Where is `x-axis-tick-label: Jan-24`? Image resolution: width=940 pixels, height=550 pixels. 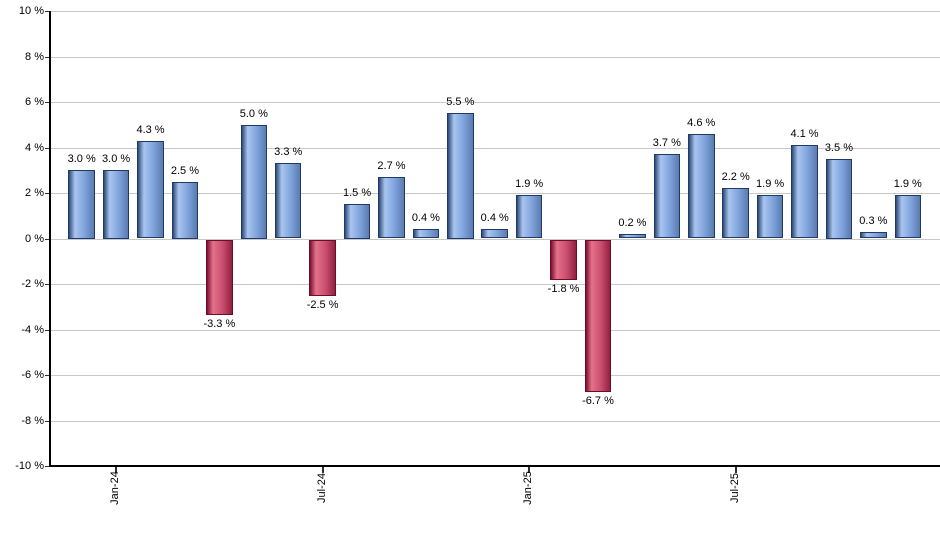 x-axis-tick-label: Jan-24 is located at coordinates (115, 488).